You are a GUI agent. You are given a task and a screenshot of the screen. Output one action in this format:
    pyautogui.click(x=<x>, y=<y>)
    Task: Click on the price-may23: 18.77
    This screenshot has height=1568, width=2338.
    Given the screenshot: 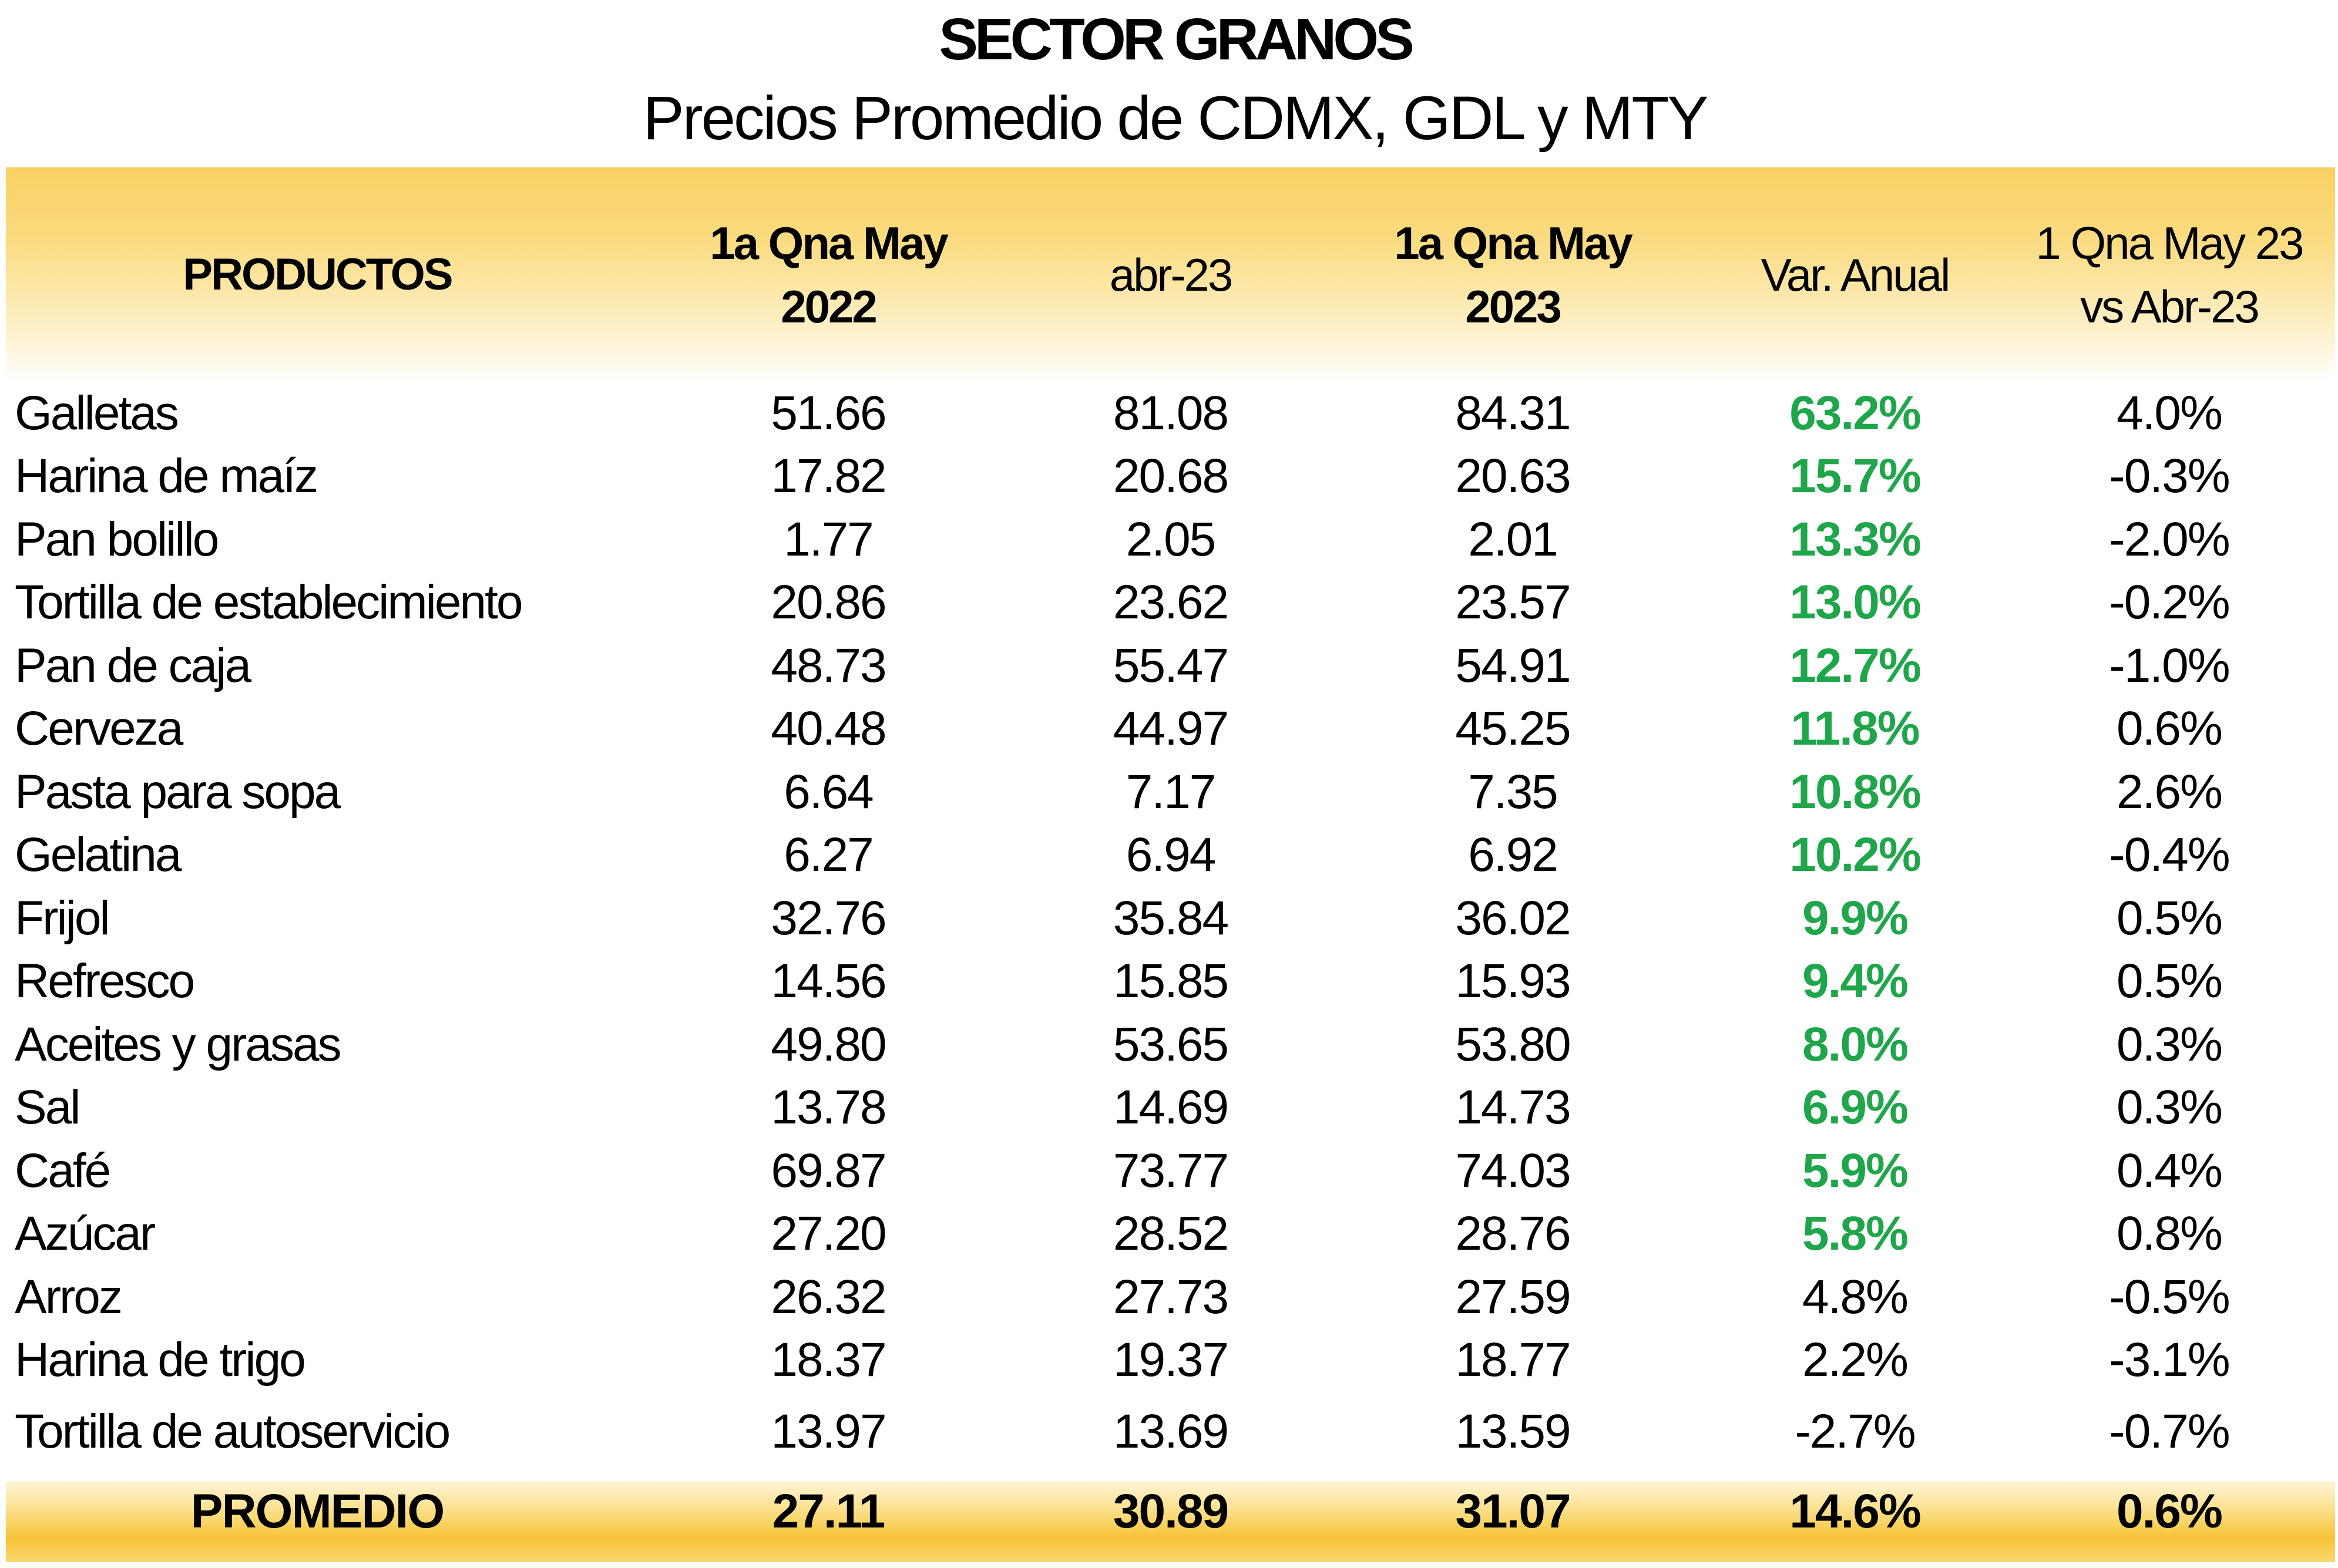 What is the action you would take?
    pyautogui.click(x=1513, y=1360)
    